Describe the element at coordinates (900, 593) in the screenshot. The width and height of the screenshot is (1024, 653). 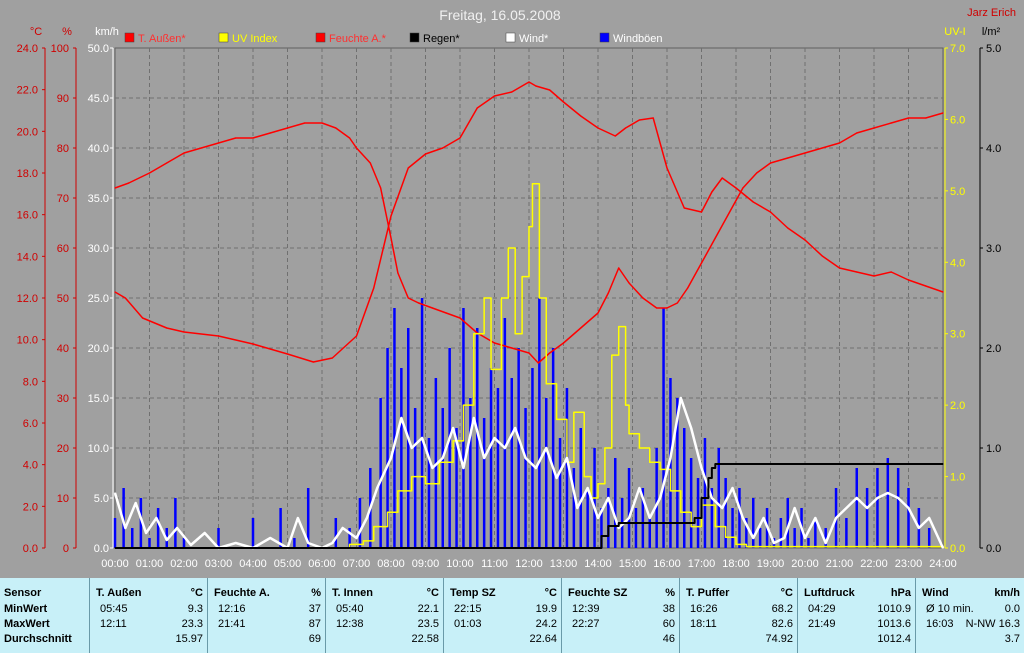
I see `stat-unit: hPa` at that location.